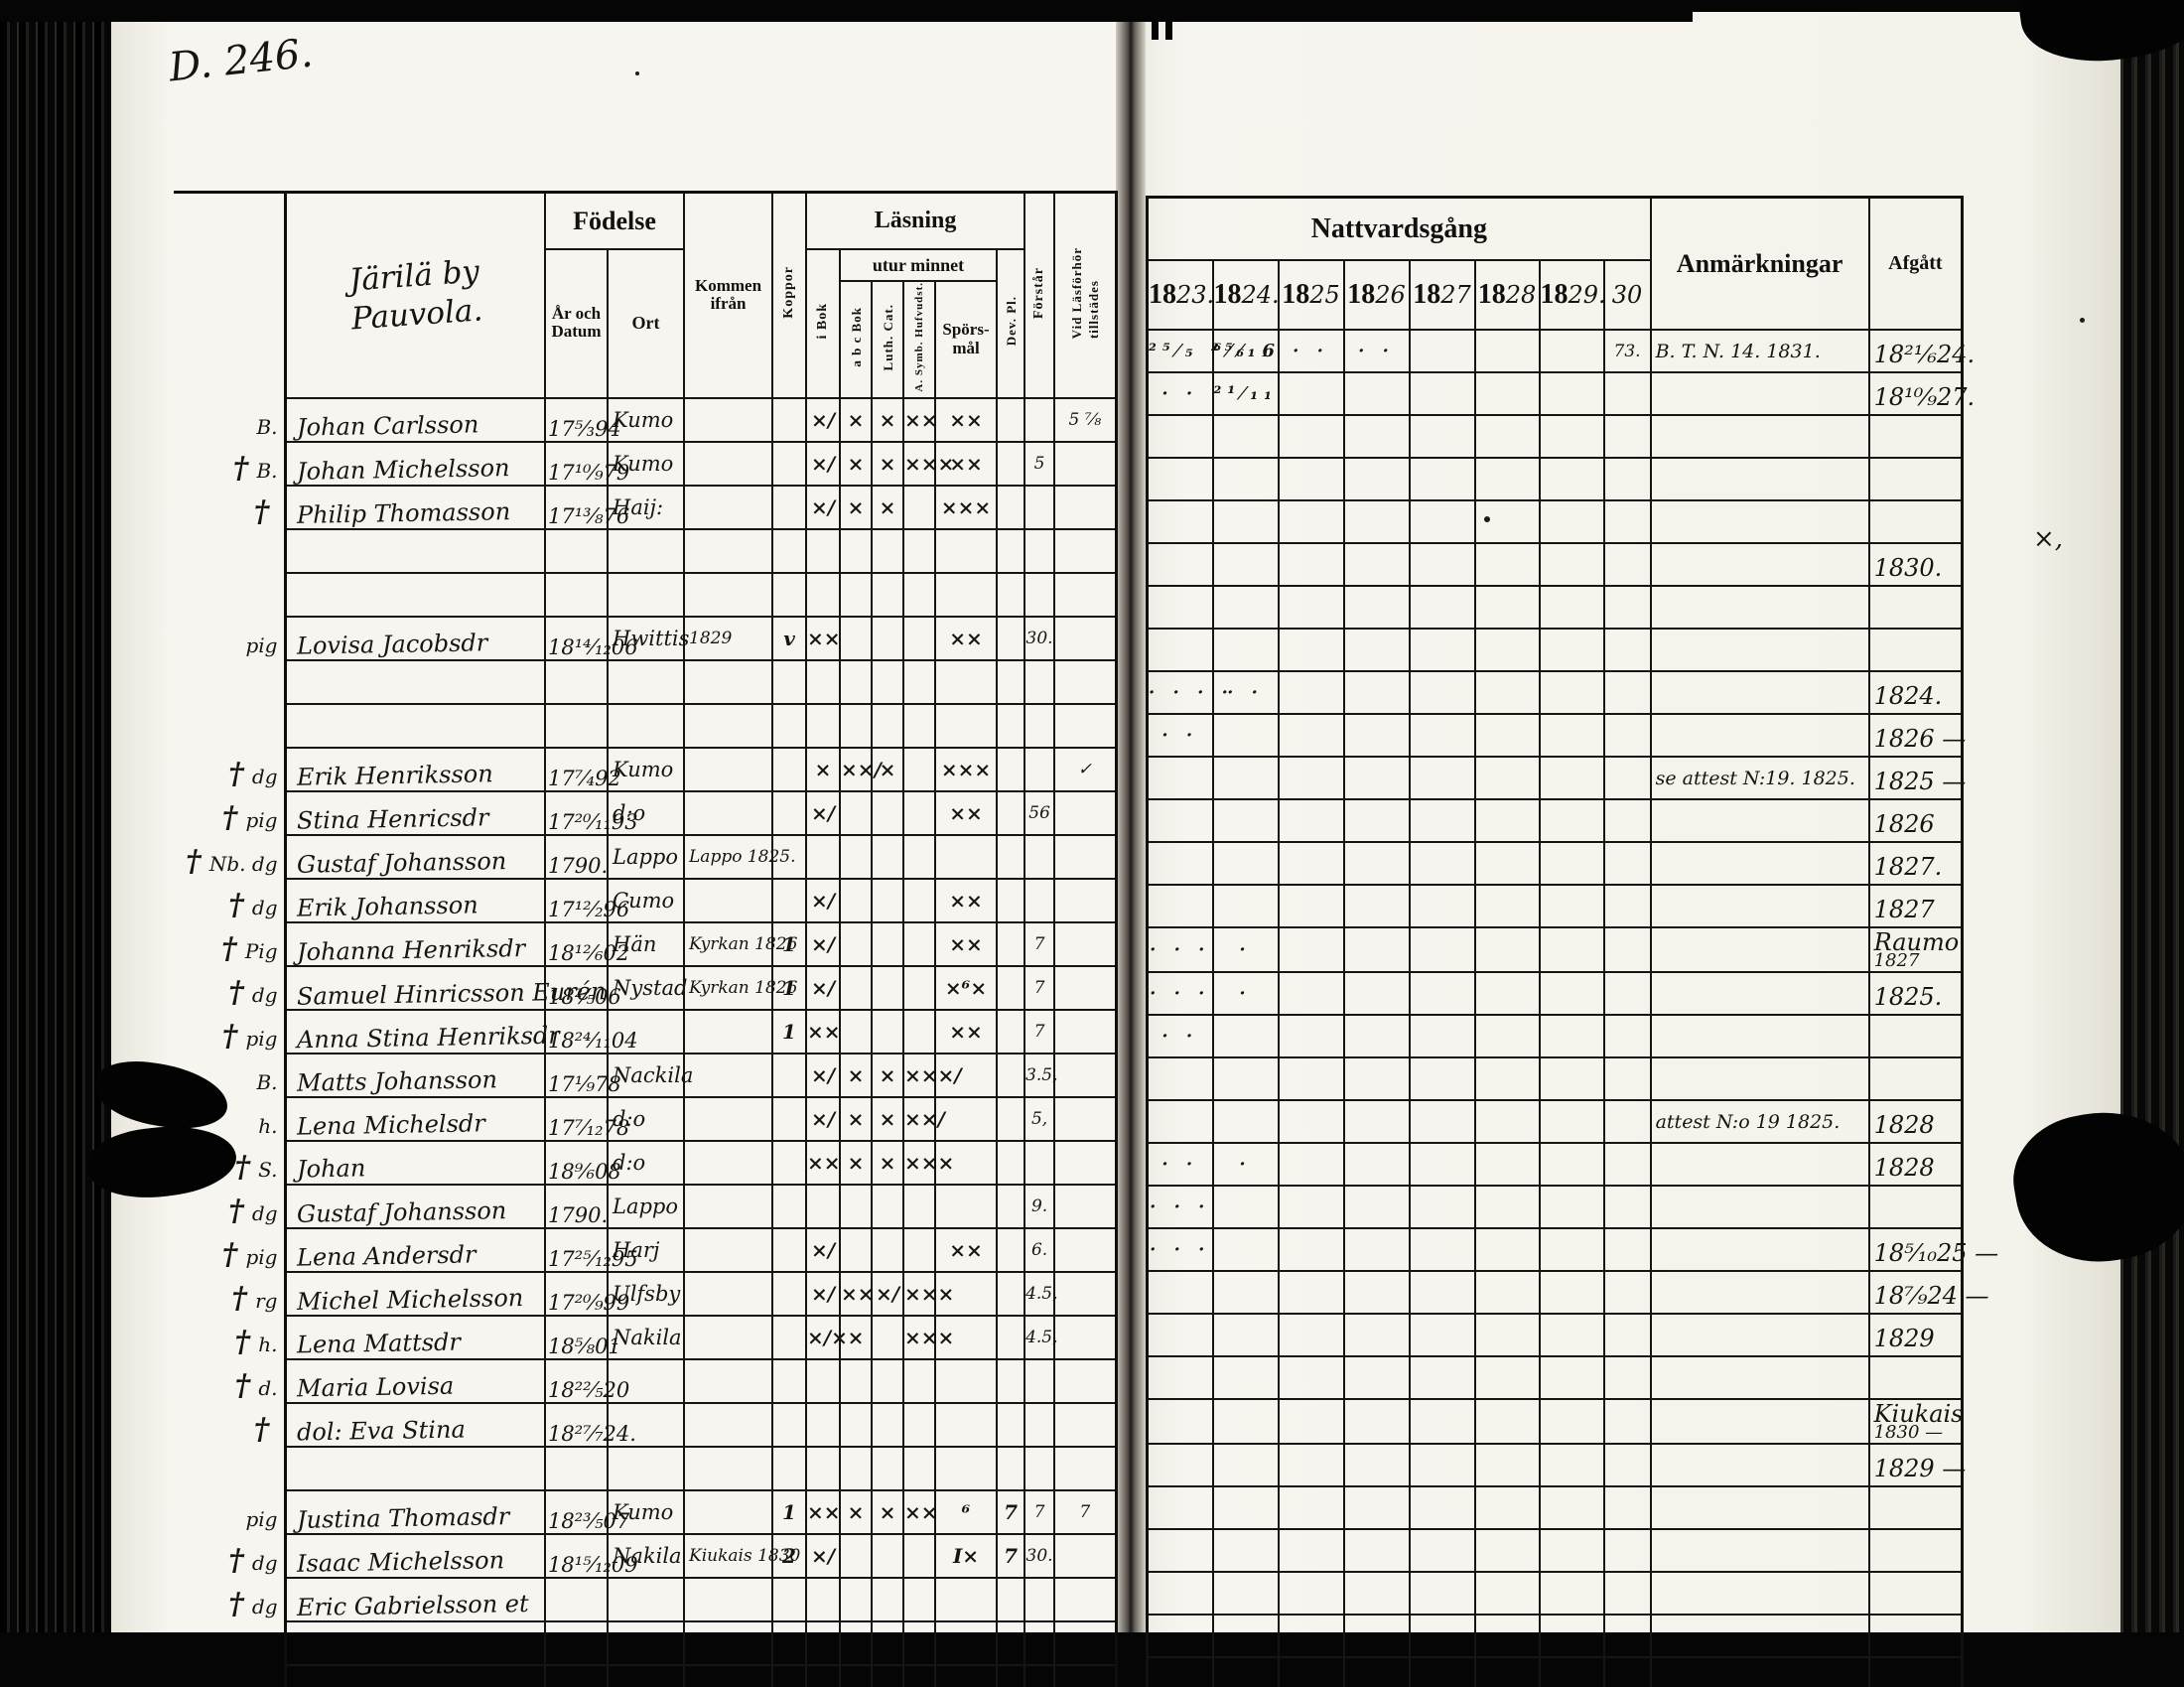 This screenshot has height=1687, width=2184. I want to click on cell-afgatt: 1826 —, so click(1916, 735).